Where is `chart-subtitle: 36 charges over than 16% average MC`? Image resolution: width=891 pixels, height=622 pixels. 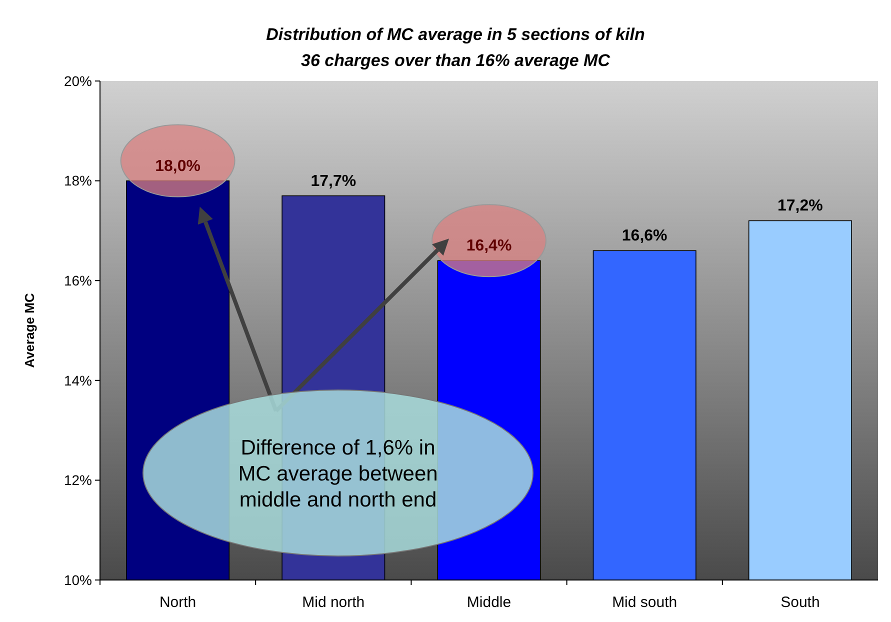
chart-subtitle: 36 charges over than 16% average MC is located at coordinates (456, 60).